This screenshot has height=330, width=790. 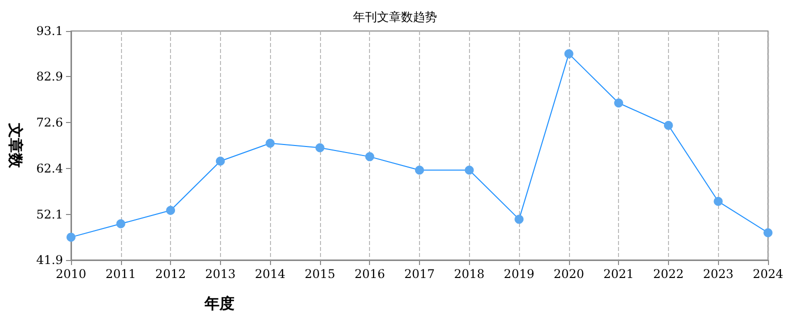 I want to click on y-tick-label: 82.9, so click(x=49, y=77).